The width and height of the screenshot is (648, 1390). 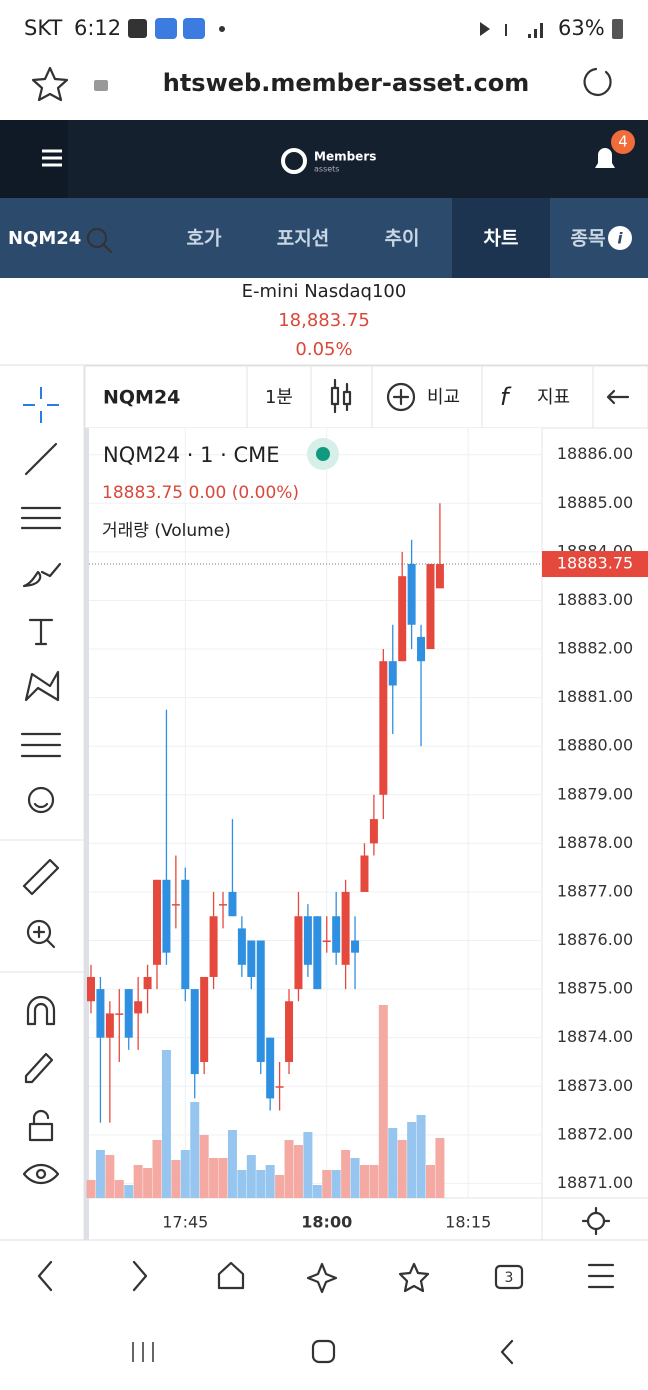 I want to click on lock-tool, so click(x=41, y=1125).